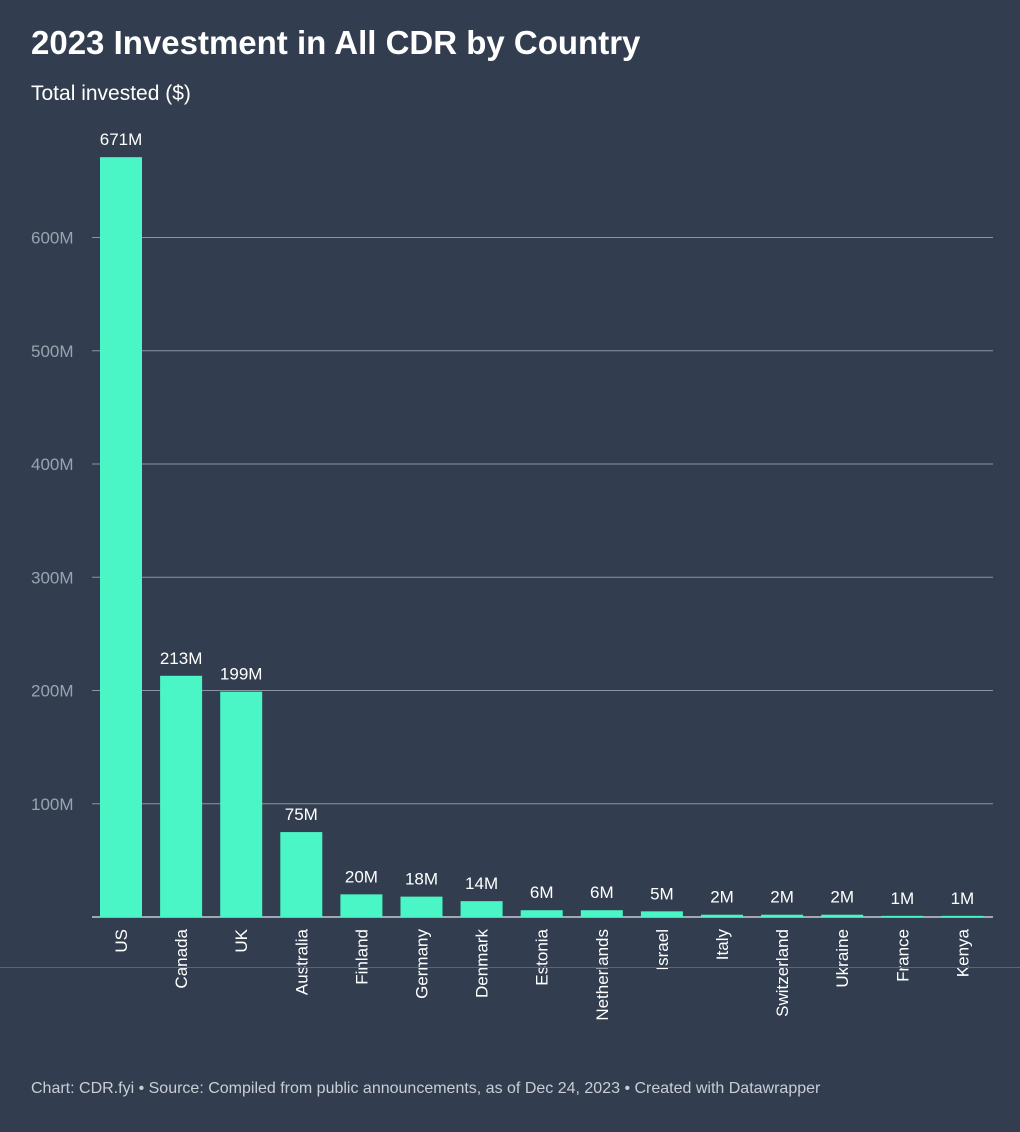  What do you see at coordinates (421, 906) in the screenshot?
I see `bar-germany` at bounding box center [421, 906].